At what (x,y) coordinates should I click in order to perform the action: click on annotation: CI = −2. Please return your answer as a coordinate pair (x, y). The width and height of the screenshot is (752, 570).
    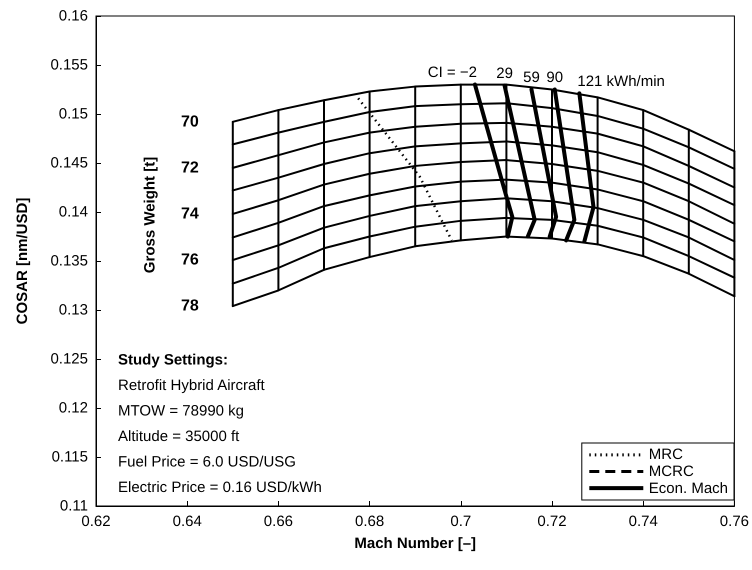
    Looking at the image, I should click on (452, 73).